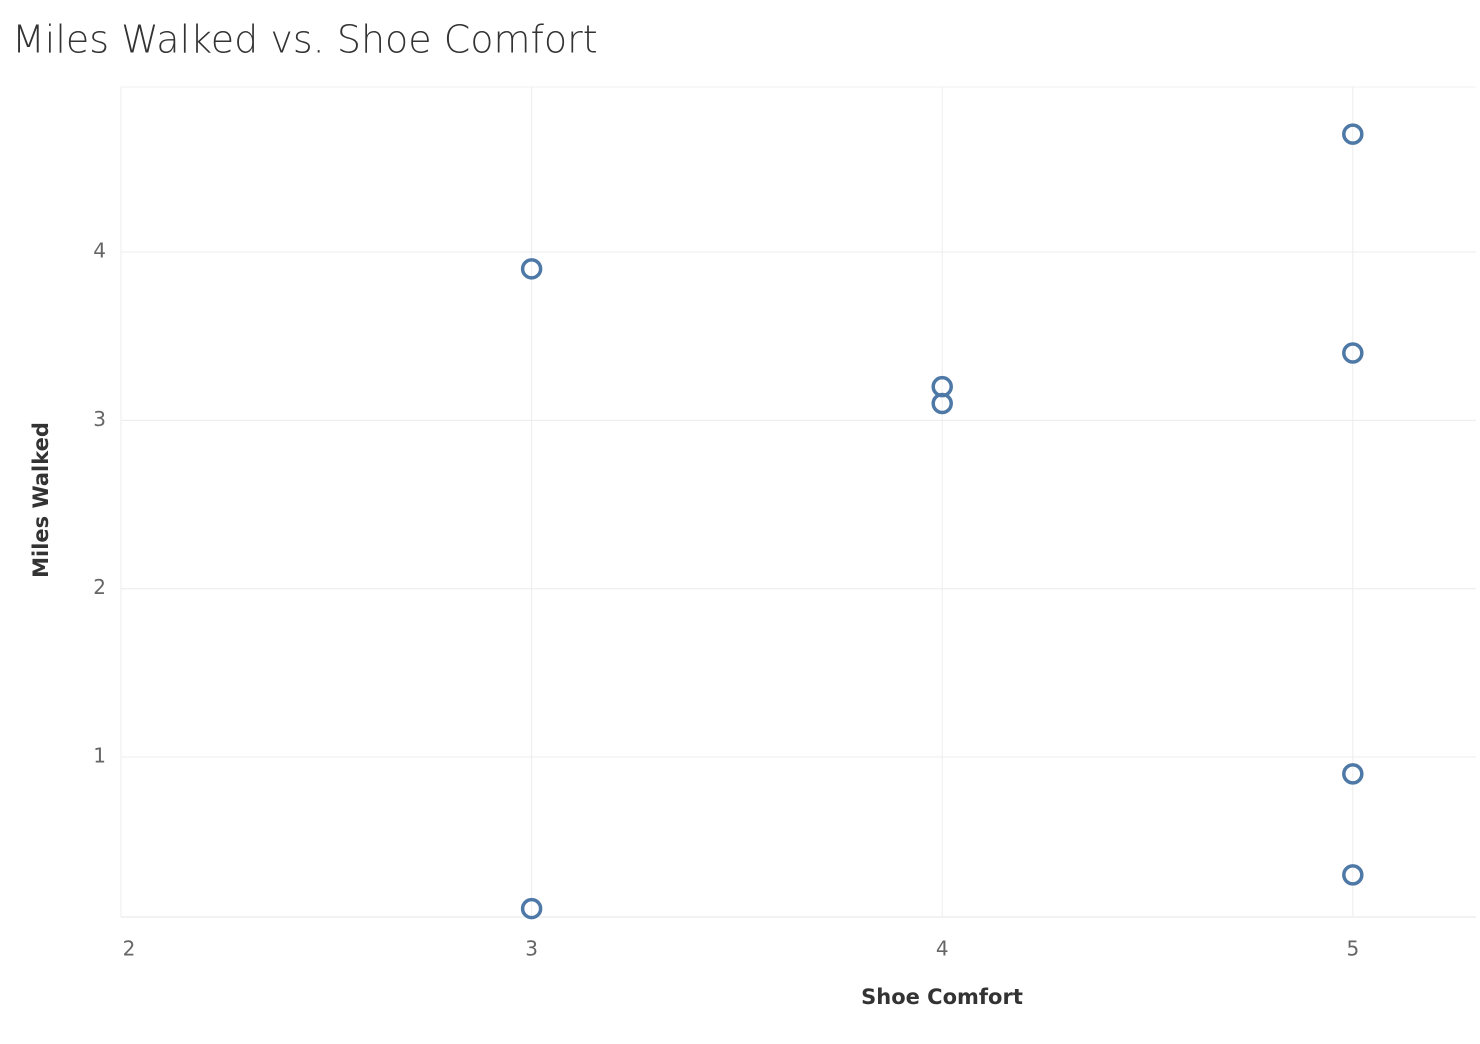 The height and width of the screenshot is (1044, 1480). Describe the element at coordinates (99, 250) in the screenshot. I see `y-tick-label: 4` at that location.